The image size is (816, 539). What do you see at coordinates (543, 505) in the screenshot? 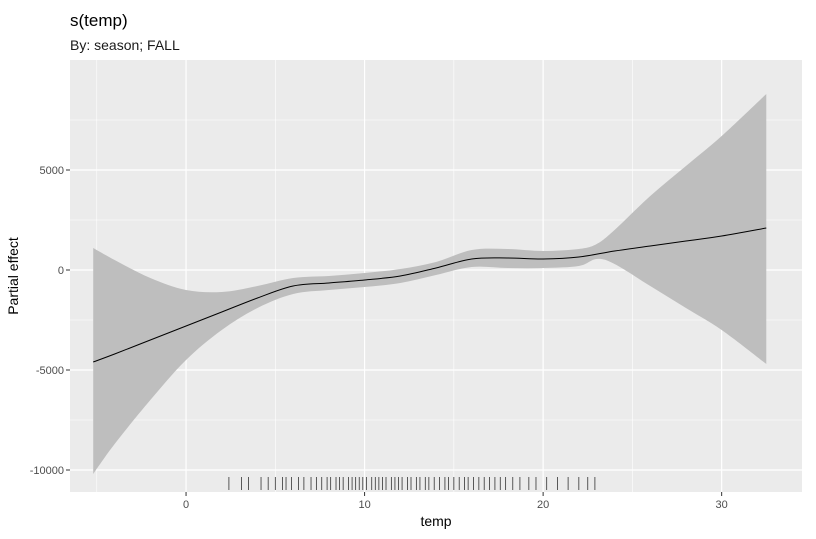
I see `x-tick-label: 20` at bounding box center [543, 505].